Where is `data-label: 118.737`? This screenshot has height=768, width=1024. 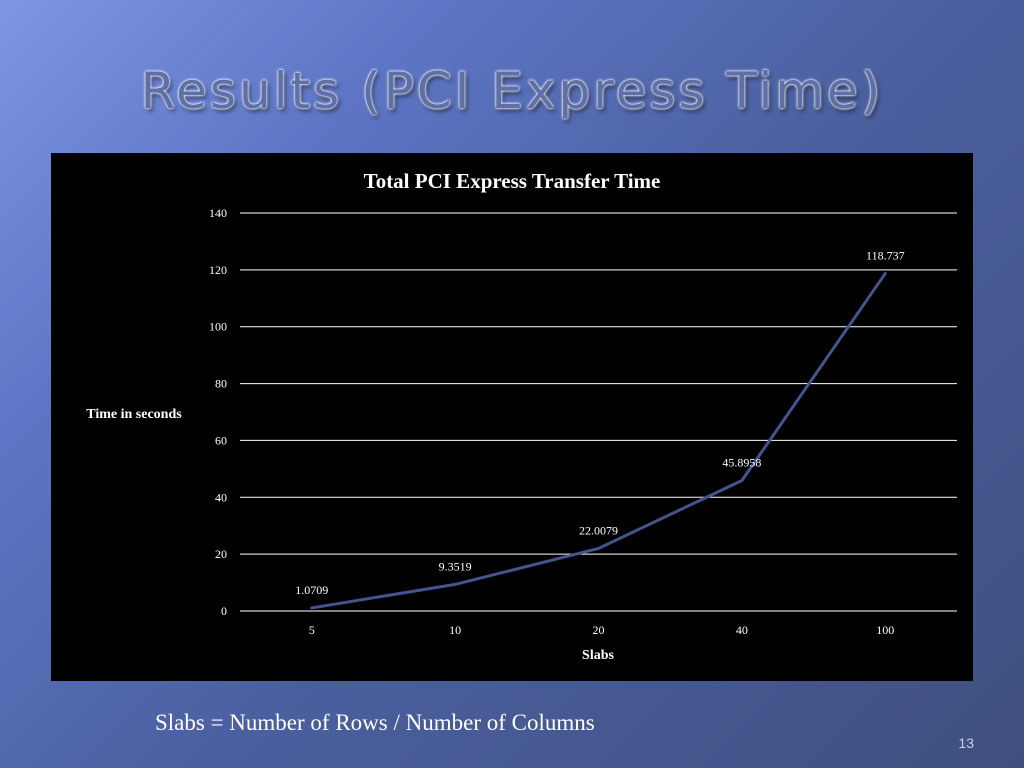
data-label: 118.737 is located at coordinates (885, 255).